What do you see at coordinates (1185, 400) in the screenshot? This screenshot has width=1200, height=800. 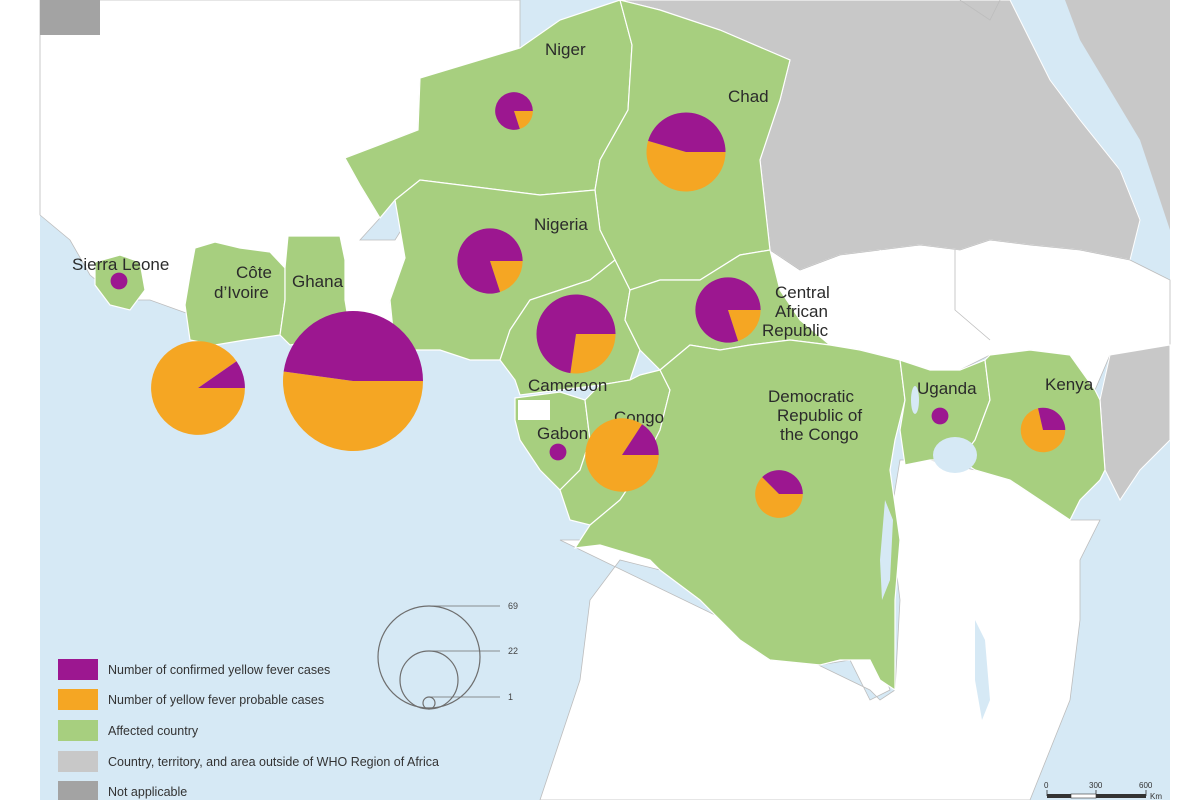 I see `page-margin-right` at bounding box center [1185, 400].